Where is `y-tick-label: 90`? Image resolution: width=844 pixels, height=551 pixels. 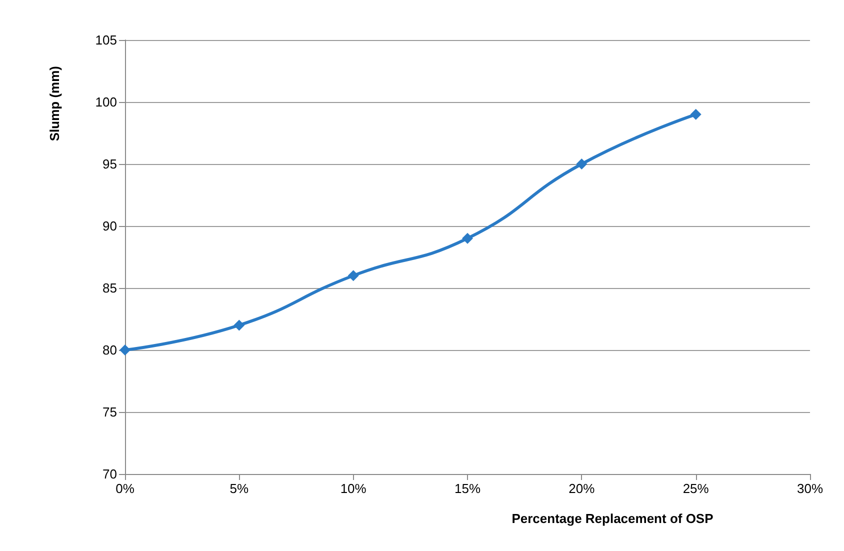
y-tick-label: 90 is located at coordinates (109, 226).